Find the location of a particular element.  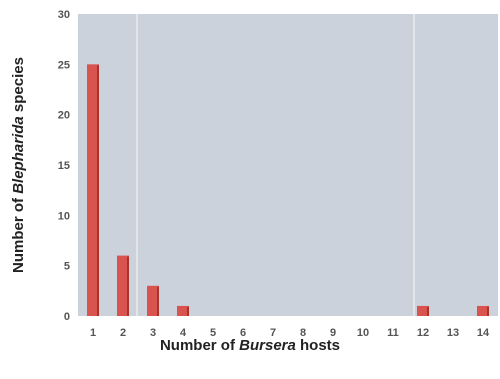

y-tick-10: 10 is located at coordinates (64, 216).